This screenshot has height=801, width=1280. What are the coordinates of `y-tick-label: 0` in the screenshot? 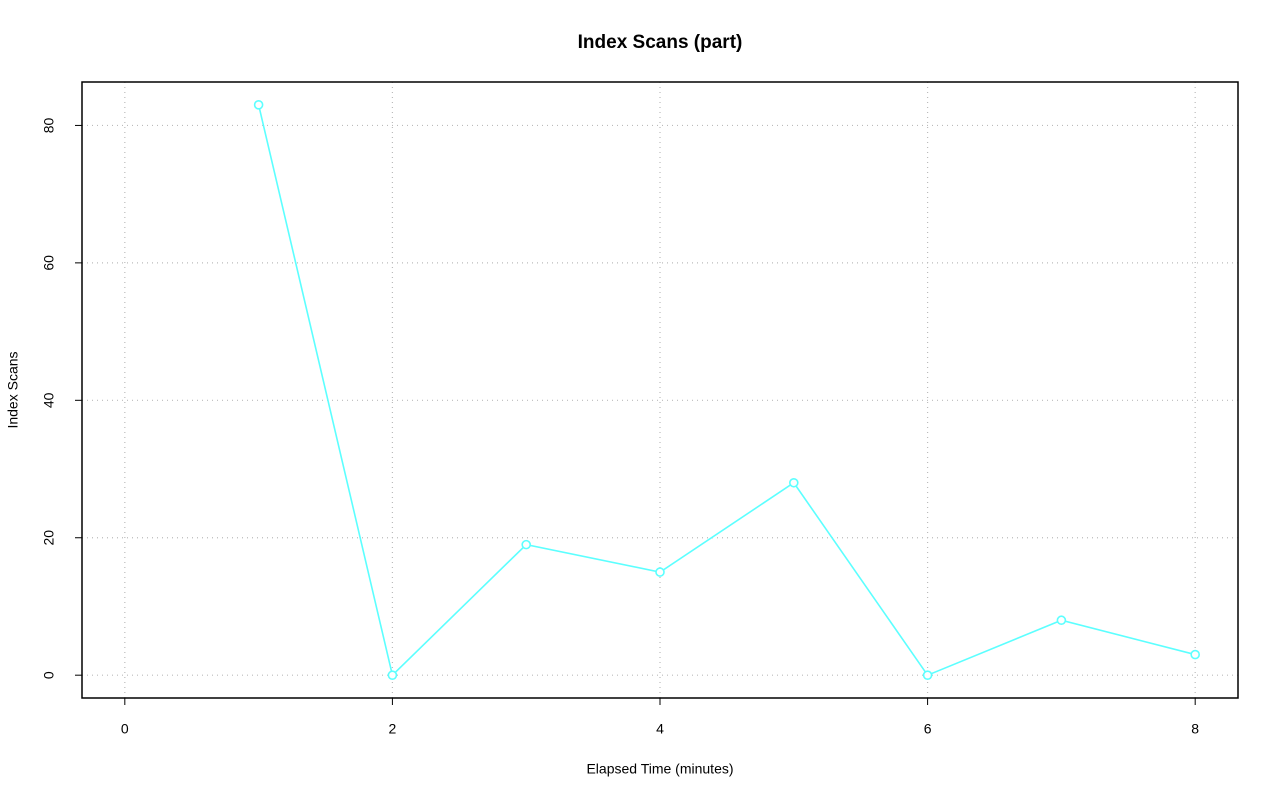 It's located at (49, 675).